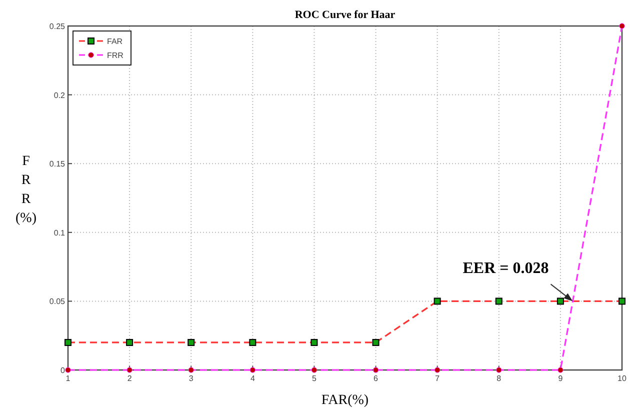 The image size is (630, 414). Describe the element at coordinates (115, 55) in the screenshot. I see `legend-label: FRR` at that location.